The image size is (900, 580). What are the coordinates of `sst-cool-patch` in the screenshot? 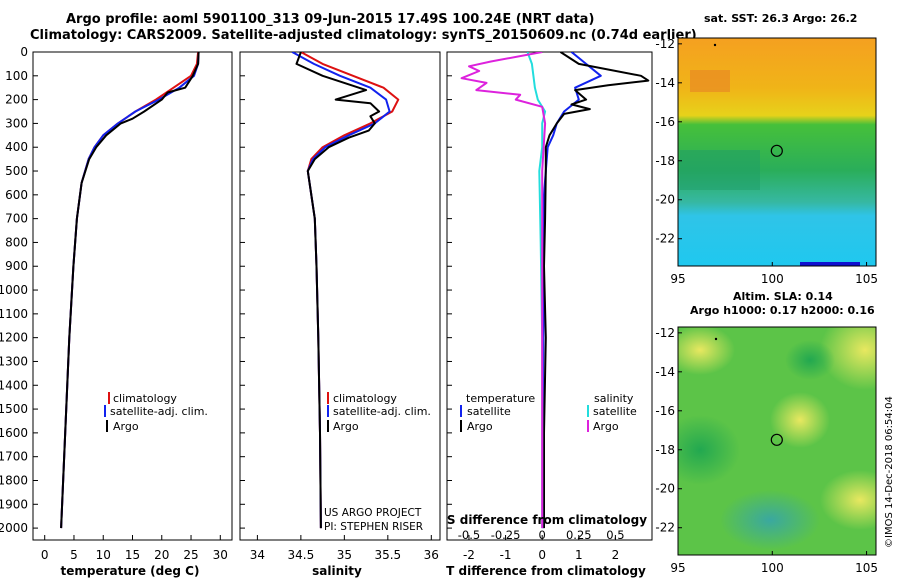 It's located at (720, 170).